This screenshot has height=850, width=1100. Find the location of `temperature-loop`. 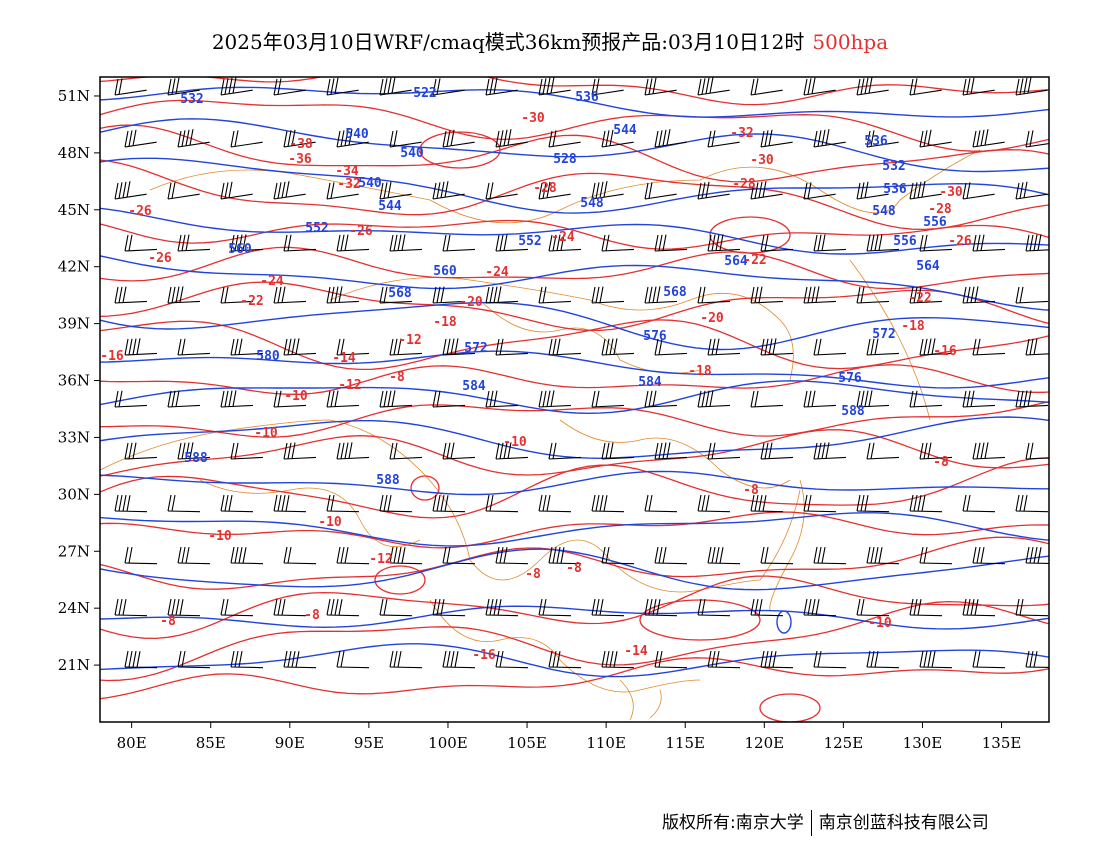

temperature-loop is located at coordinates (700, 620).